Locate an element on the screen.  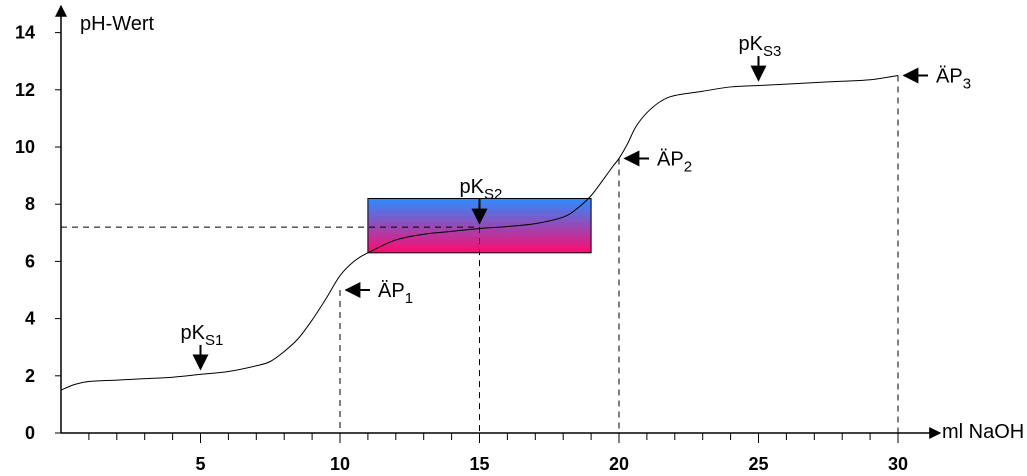
y-tick-label: 6 is located at coordinates (30, 261).